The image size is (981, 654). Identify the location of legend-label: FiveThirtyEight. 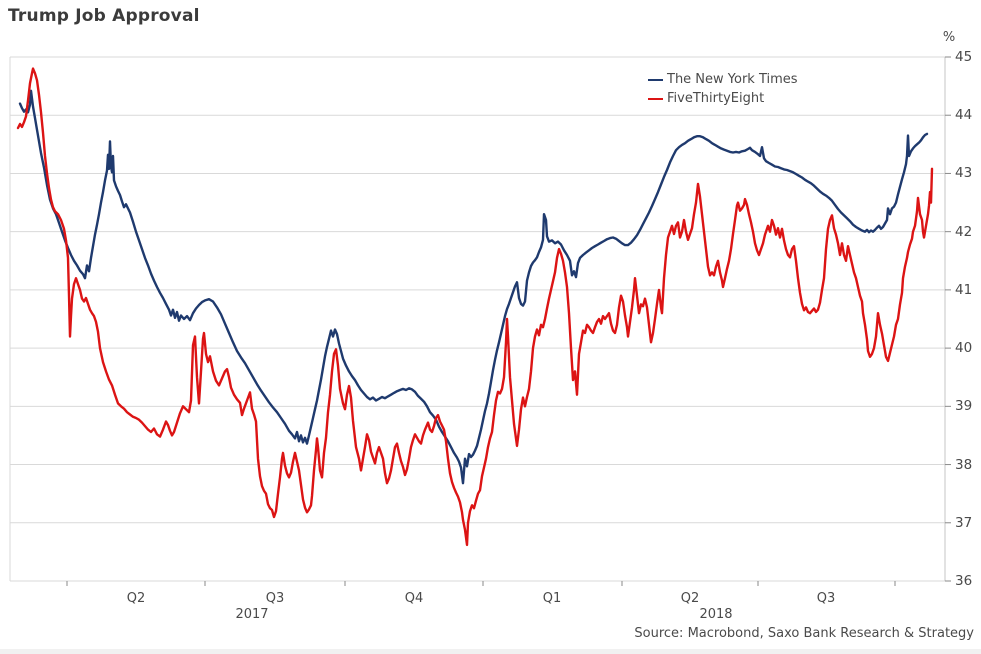
(716, 98).